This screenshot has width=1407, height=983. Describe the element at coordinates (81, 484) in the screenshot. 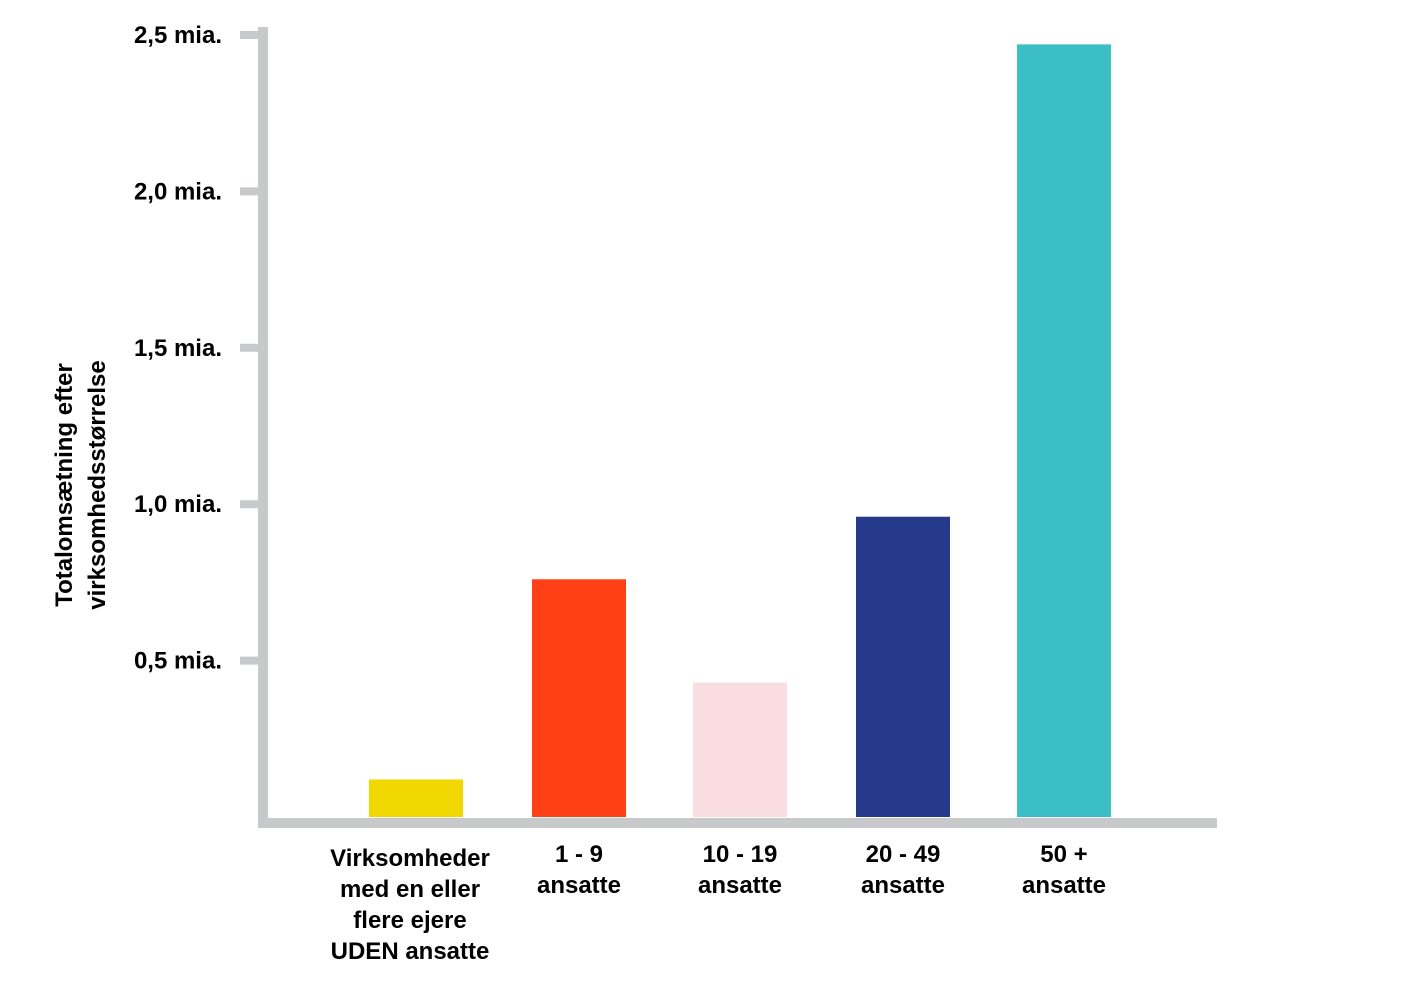

I see `y-axis-title: Totalomsætning efter virksomhedsstørrelse` at that location.